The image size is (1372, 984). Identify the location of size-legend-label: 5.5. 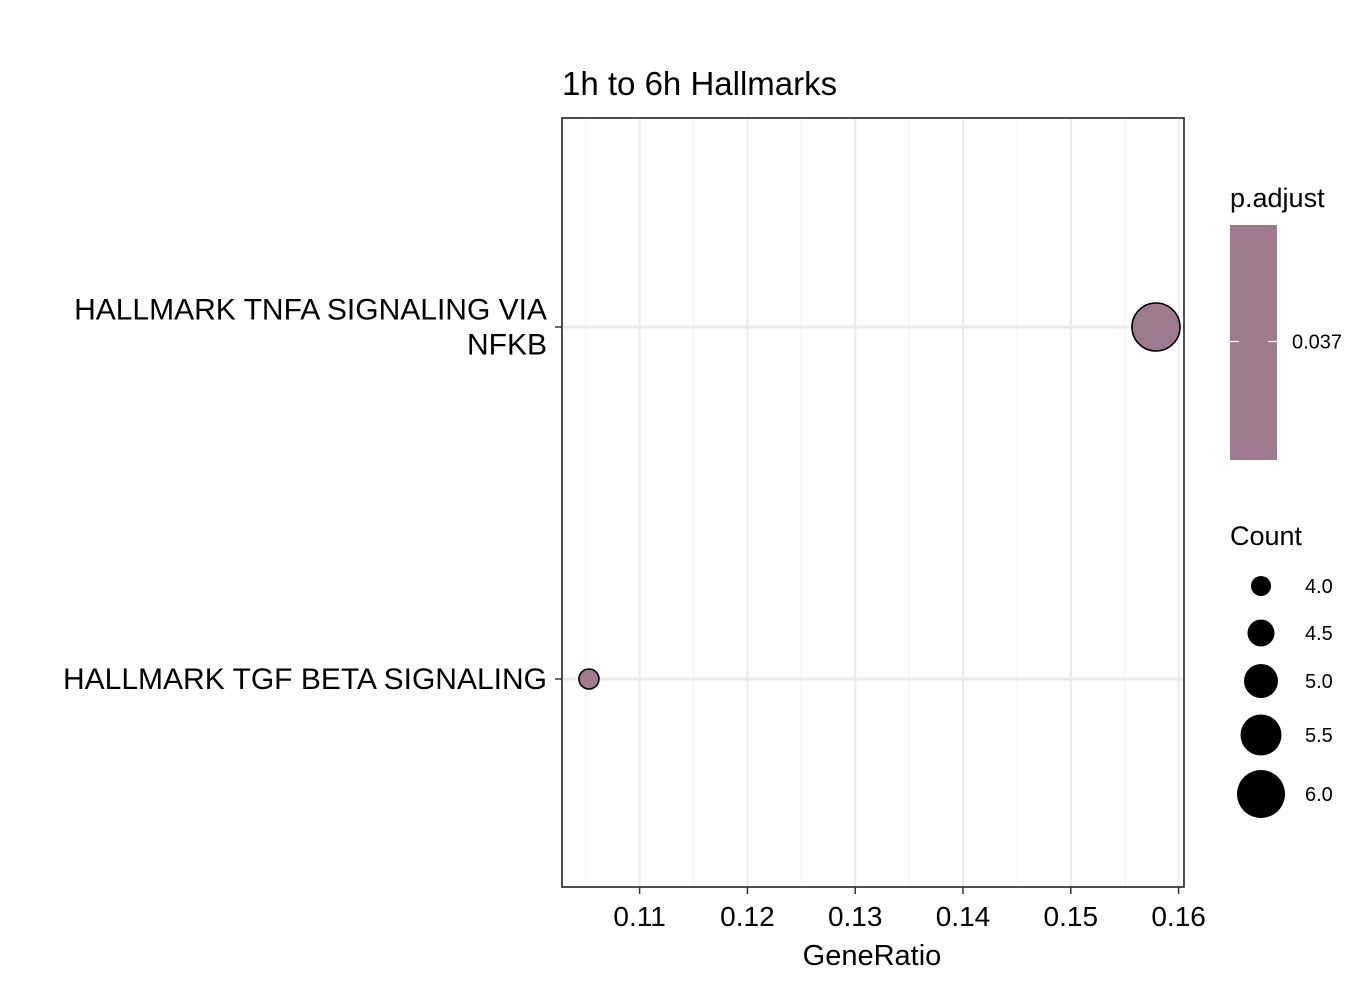
(1319, 736).